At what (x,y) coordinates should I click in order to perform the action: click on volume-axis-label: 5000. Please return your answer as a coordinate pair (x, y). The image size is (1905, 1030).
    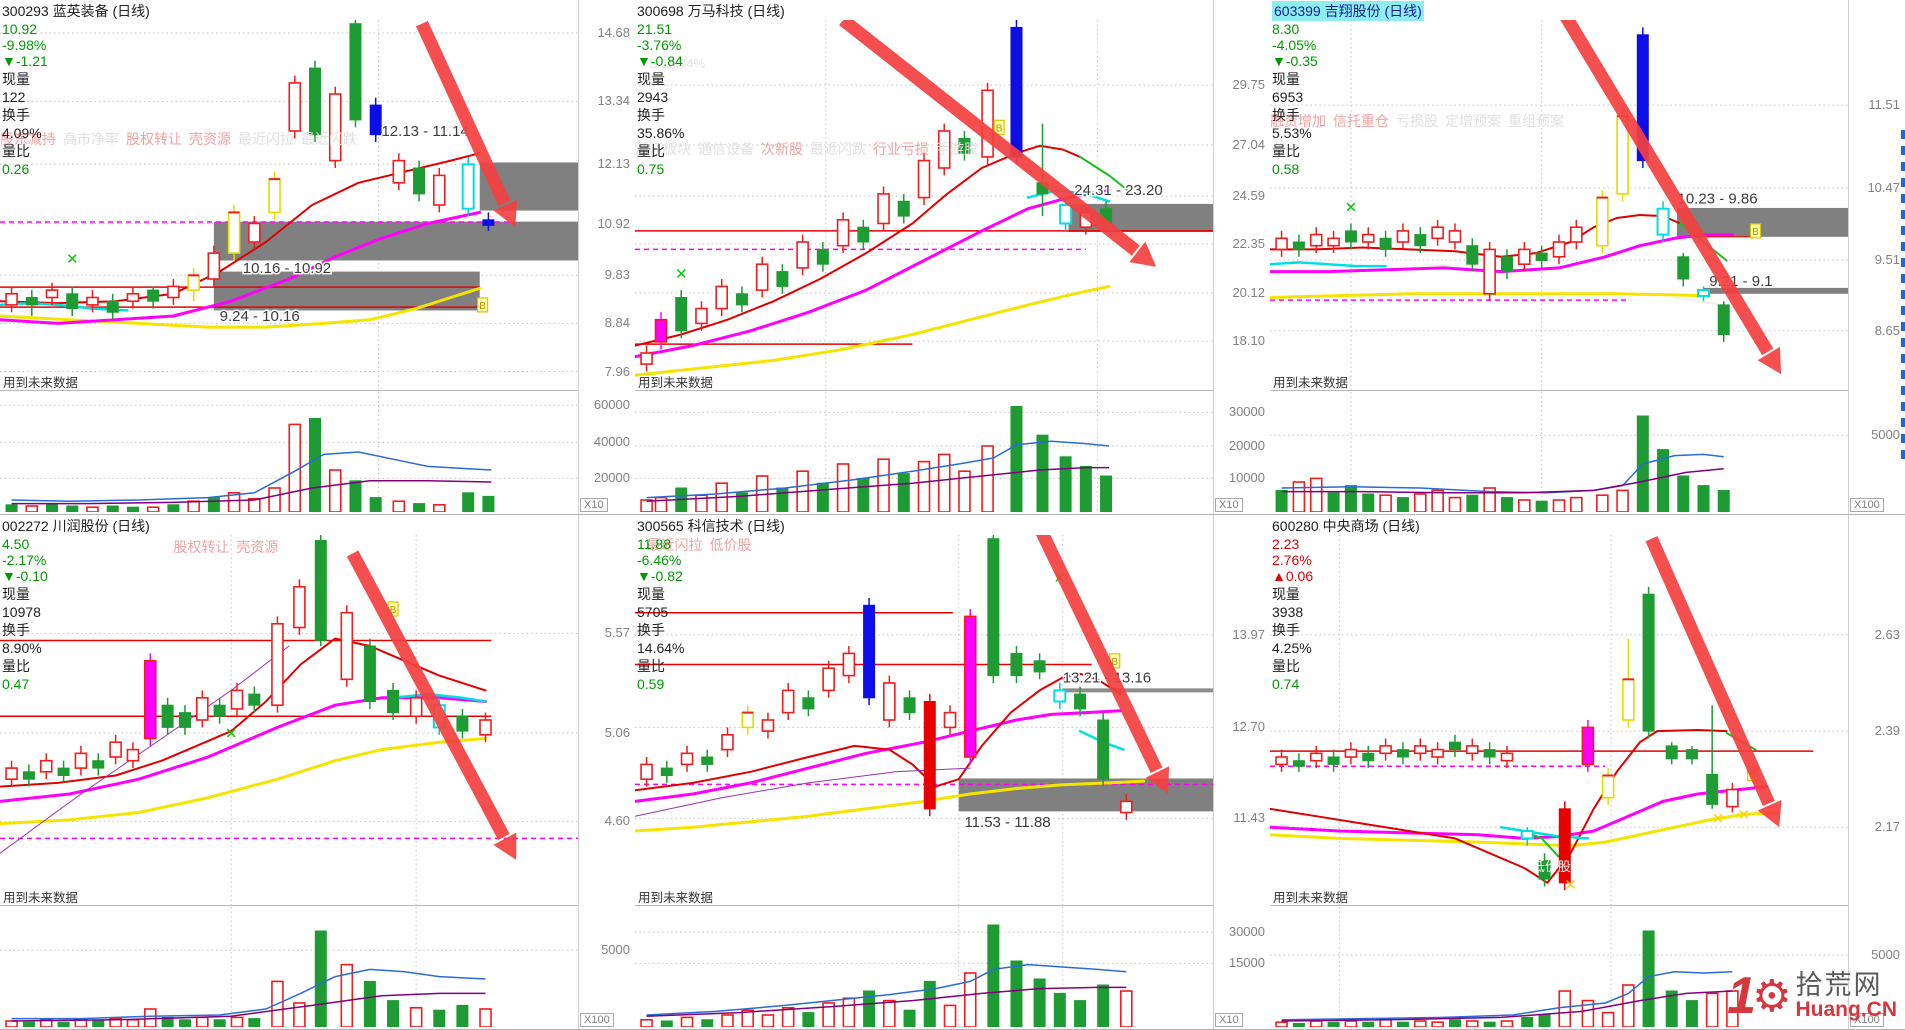
    Looking at the image, I should click on (1885, 435).